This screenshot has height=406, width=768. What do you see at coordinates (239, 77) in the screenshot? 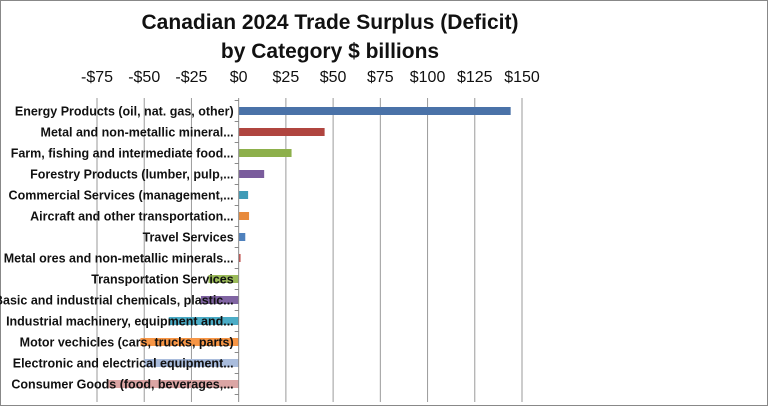
I see `x-tick-label: $0` at bounding box center [239, 77].